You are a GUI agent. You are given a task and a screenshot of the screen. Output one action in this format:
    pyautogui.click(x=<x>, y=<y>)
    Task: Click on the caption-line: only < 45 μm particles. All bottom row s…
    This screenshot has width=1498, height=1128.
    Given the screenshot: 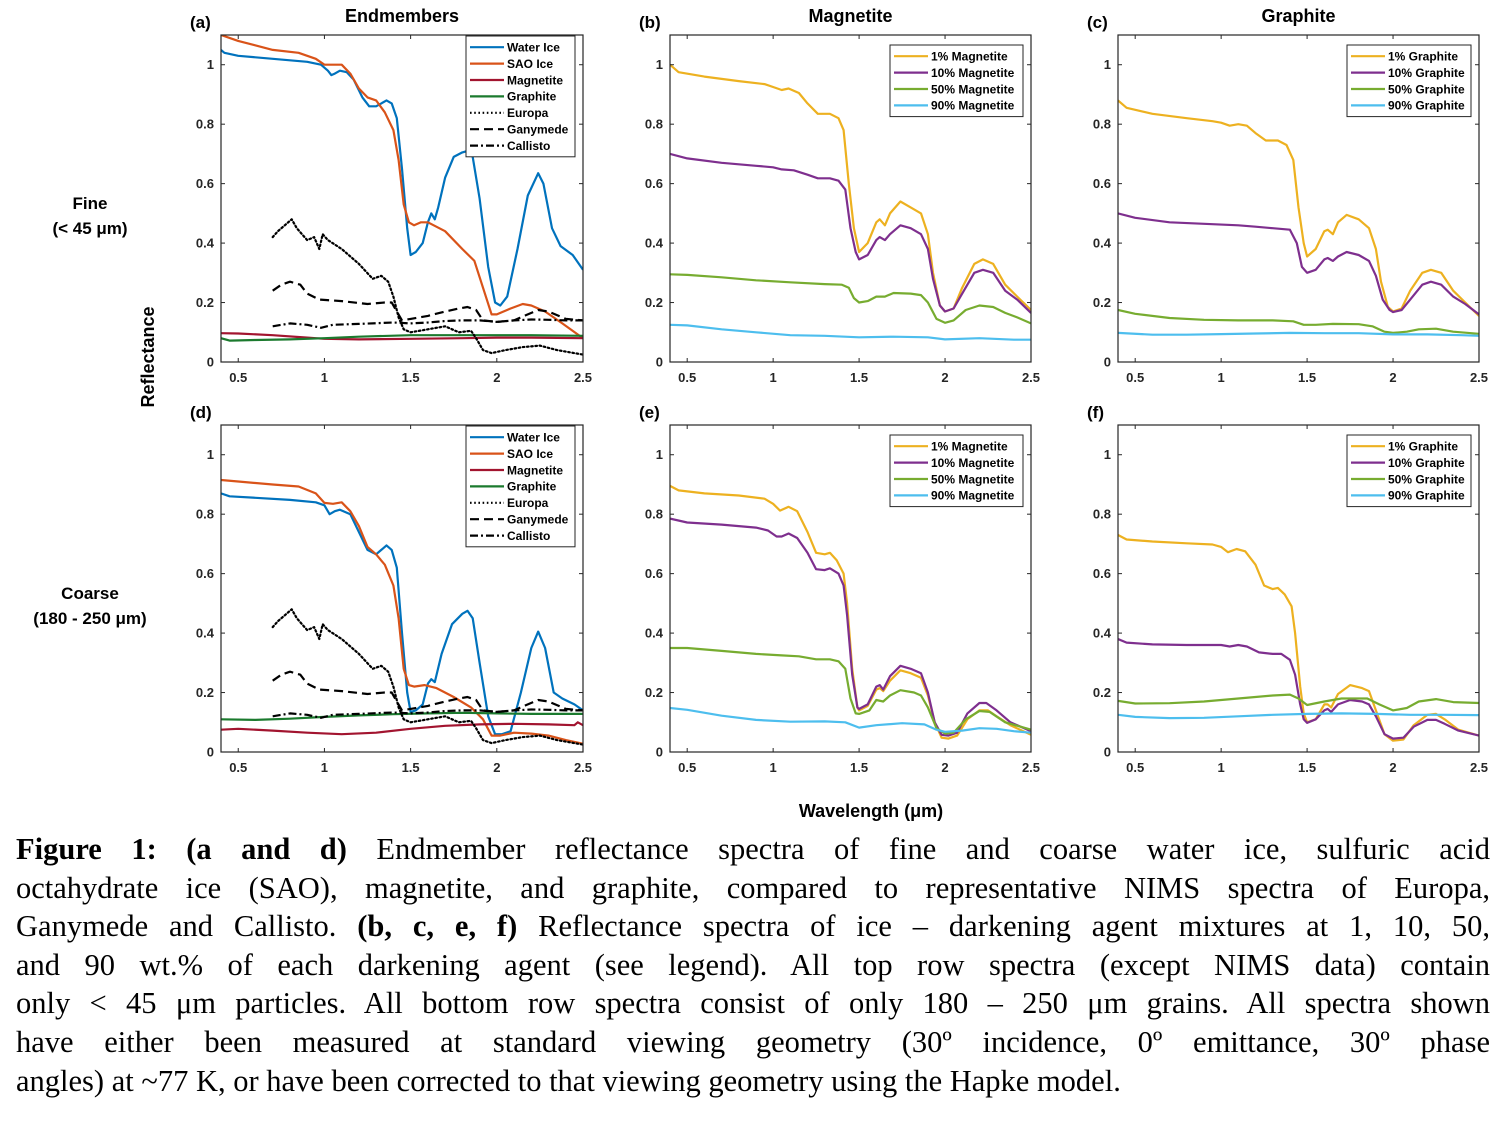 What is the action you would take?
    pyautogui.click(x=753, y=1003)
    